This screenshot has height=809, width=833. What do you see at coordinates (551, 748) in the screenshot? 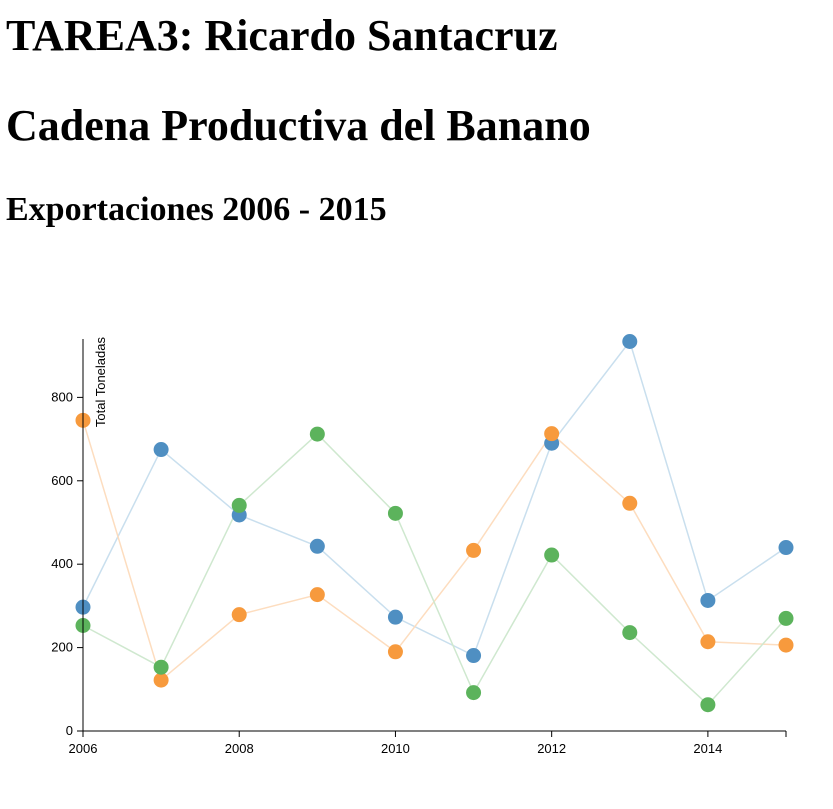
I see `x-tick-label: 2012` at bounding box center [551, 748].